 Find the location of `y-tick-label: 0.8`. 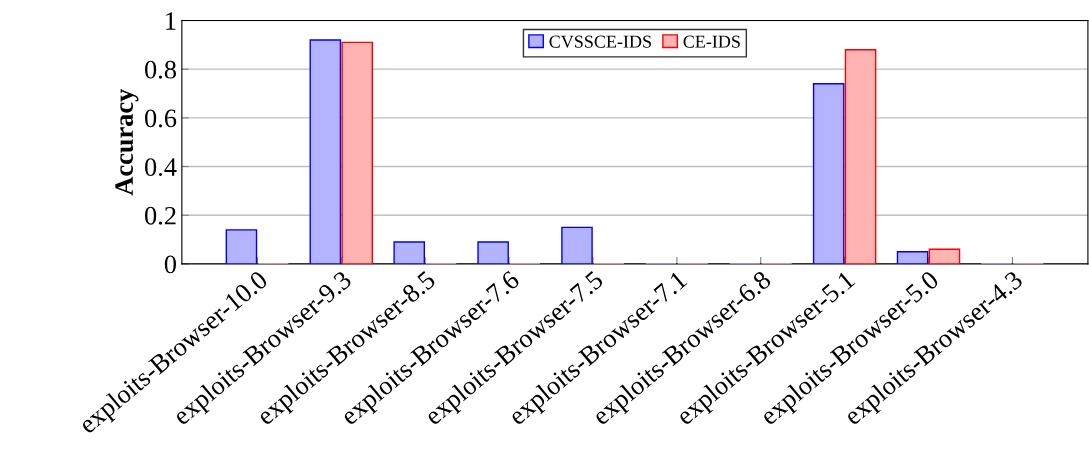

y-tick-label: 0.8 is located at coordinates (160, 69).